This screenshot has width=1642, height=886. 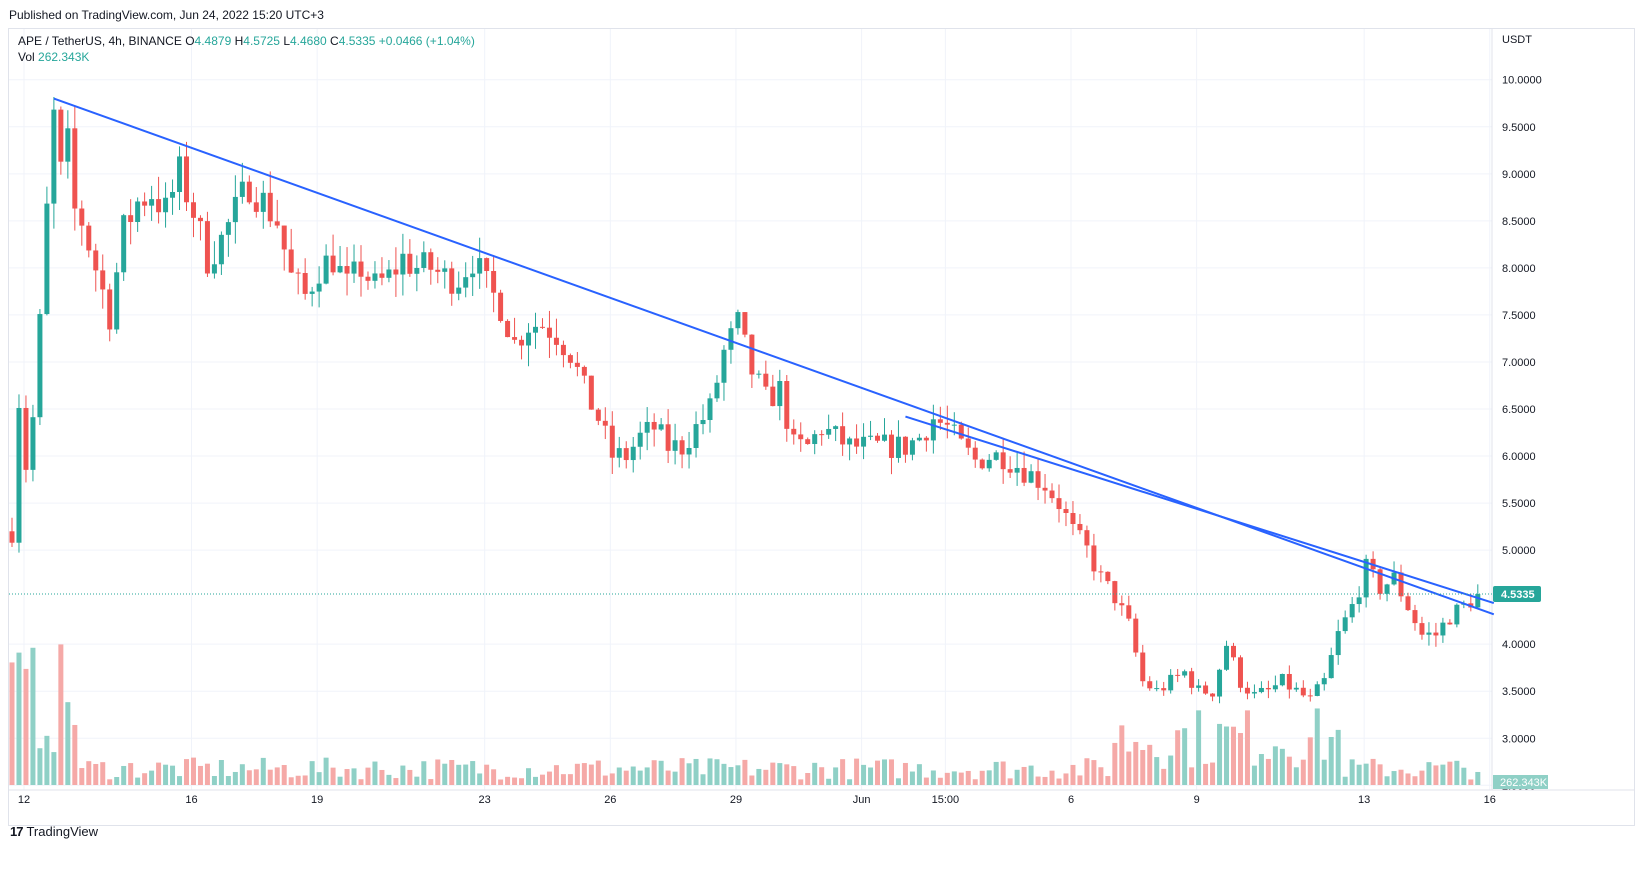 I want to click on footer-brand: 17 TradingView, so click(x=54, y=831).